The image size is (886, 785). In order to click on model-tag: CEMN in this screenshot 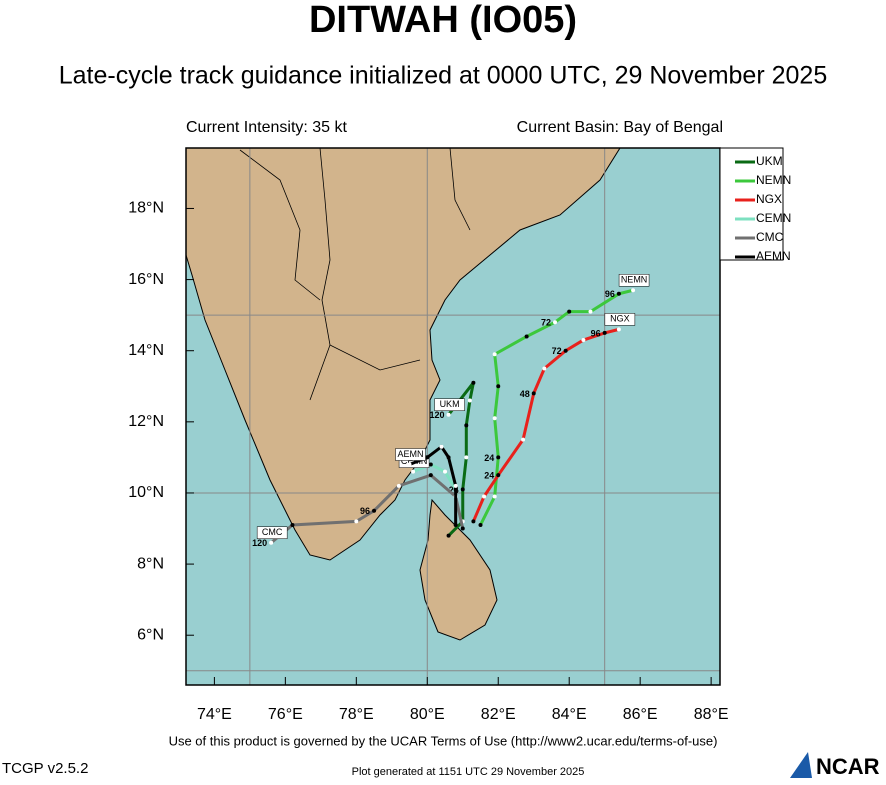, I will do `click(414, 461)`.